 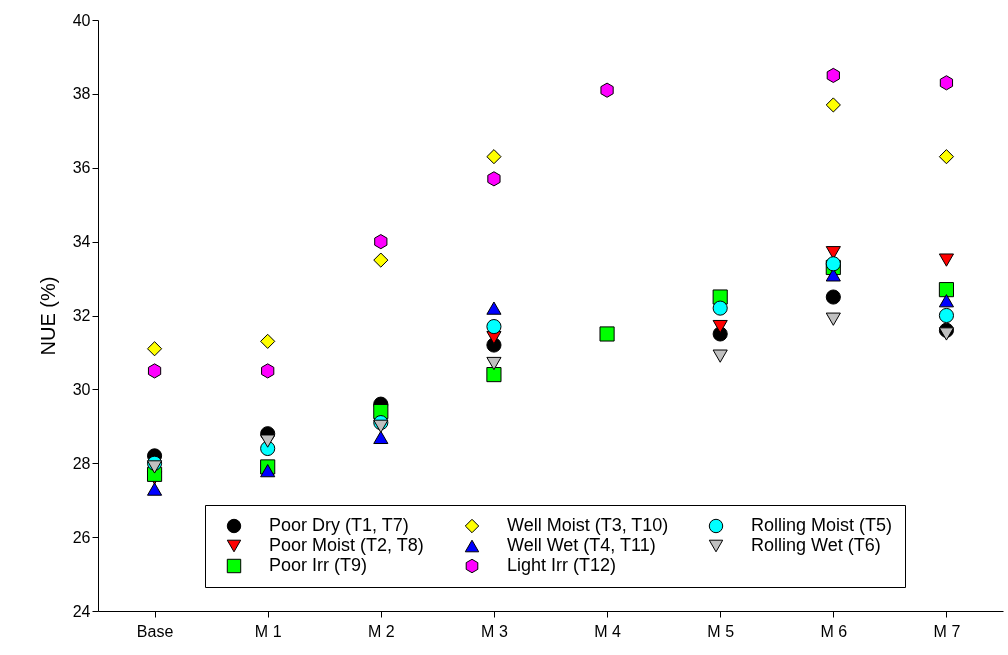 What do you see at coordinates (81, 611) in the screenshot?
I see `y-tick-label: 24` at bounding box center [81, 611].